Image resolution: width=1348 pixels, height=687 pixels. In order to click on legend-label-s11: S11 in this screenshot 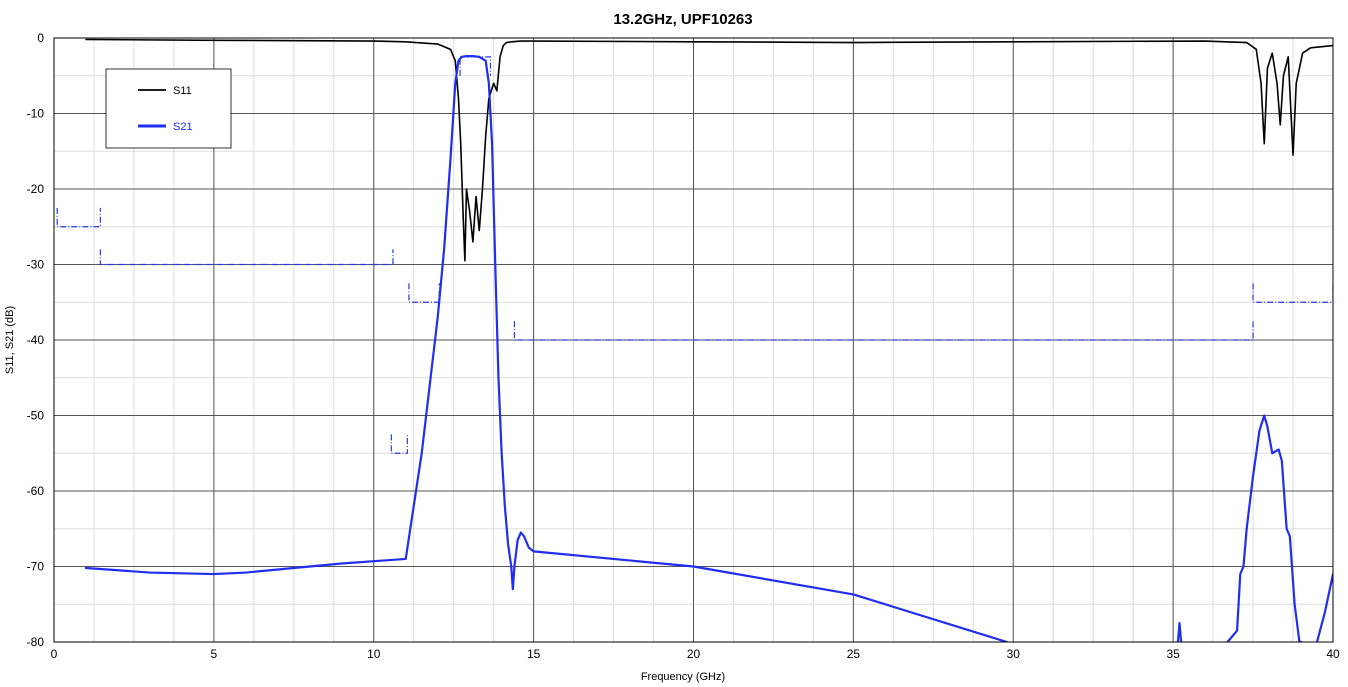, I will do `click(182, 91)`.